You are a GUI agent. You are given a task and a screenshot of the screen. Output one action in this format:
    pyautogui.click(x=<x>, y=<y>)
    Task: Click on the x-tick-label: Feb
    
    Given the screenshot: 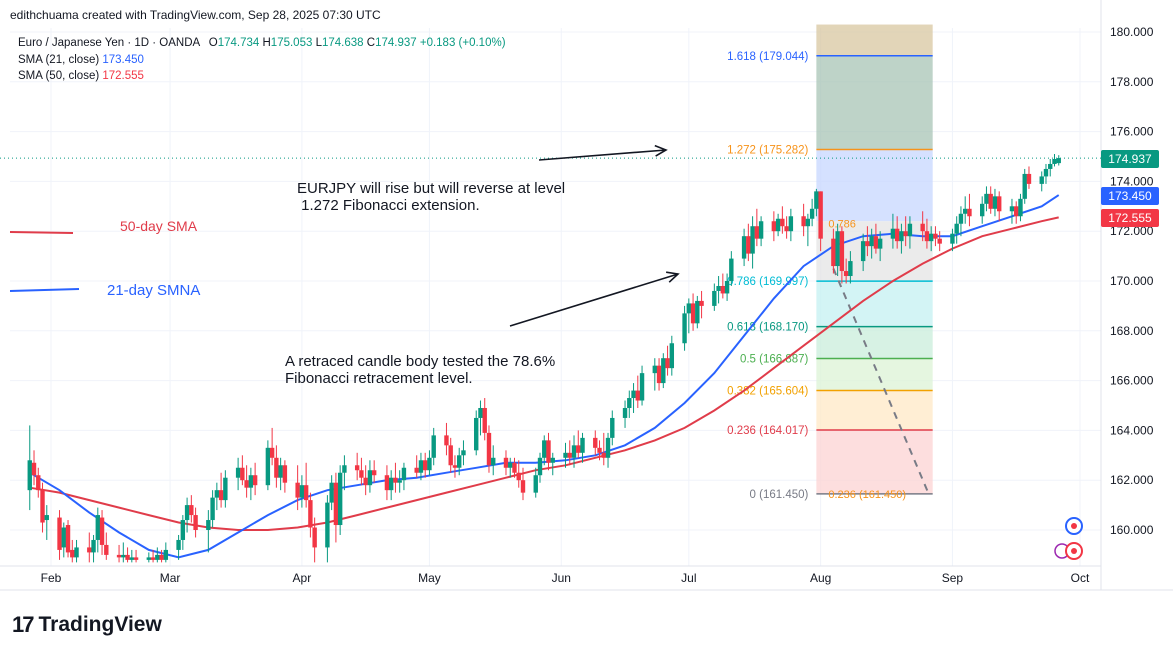 What is the action you would take?
    pyautogui.click(x=51, y=578)
    